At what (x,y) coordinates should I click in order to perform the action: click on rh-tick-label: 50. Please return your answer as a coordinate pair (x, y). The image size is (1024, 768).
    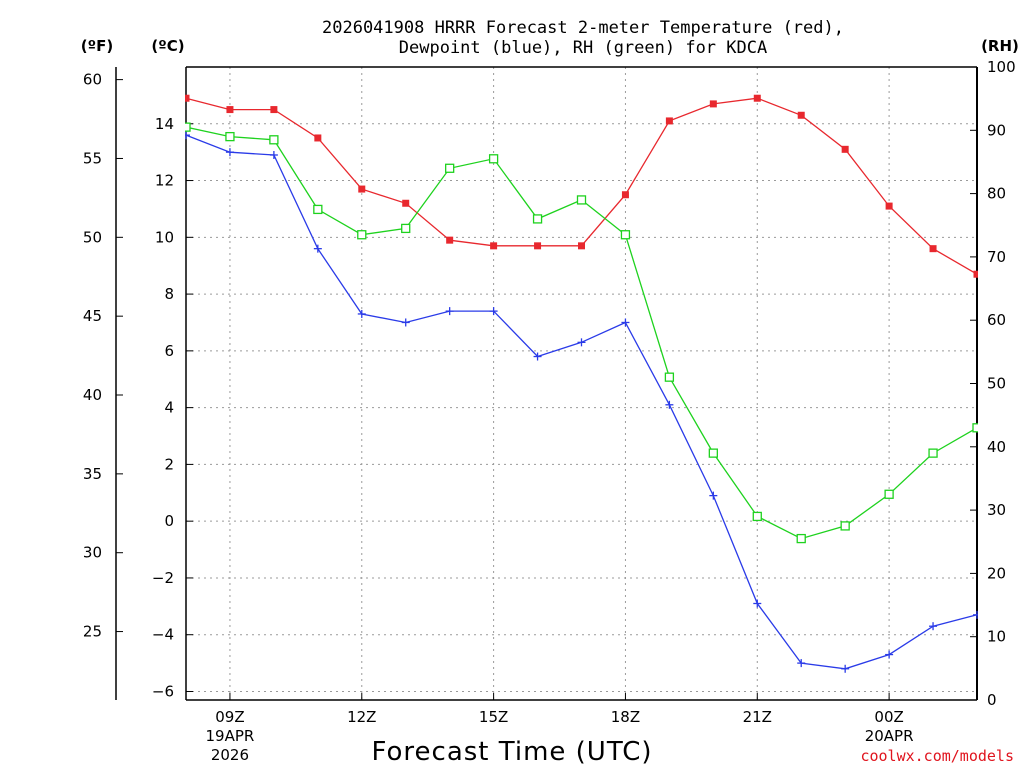
    Looking at the image, I should click on (996, 384).